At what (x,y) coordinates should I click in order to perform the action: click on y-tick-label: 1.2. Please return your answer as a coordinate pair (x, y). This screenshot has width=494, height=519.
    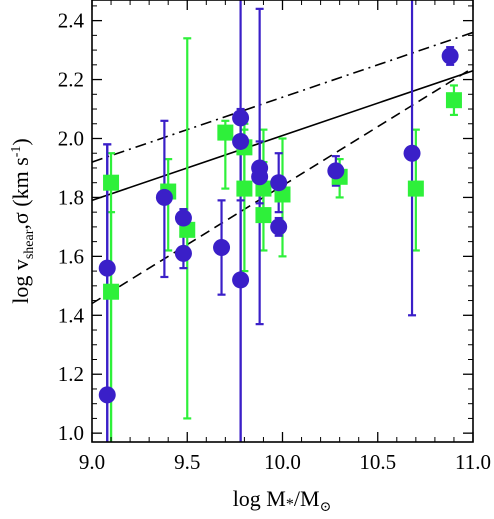
    Looking at the image, I should click on (71, 374).